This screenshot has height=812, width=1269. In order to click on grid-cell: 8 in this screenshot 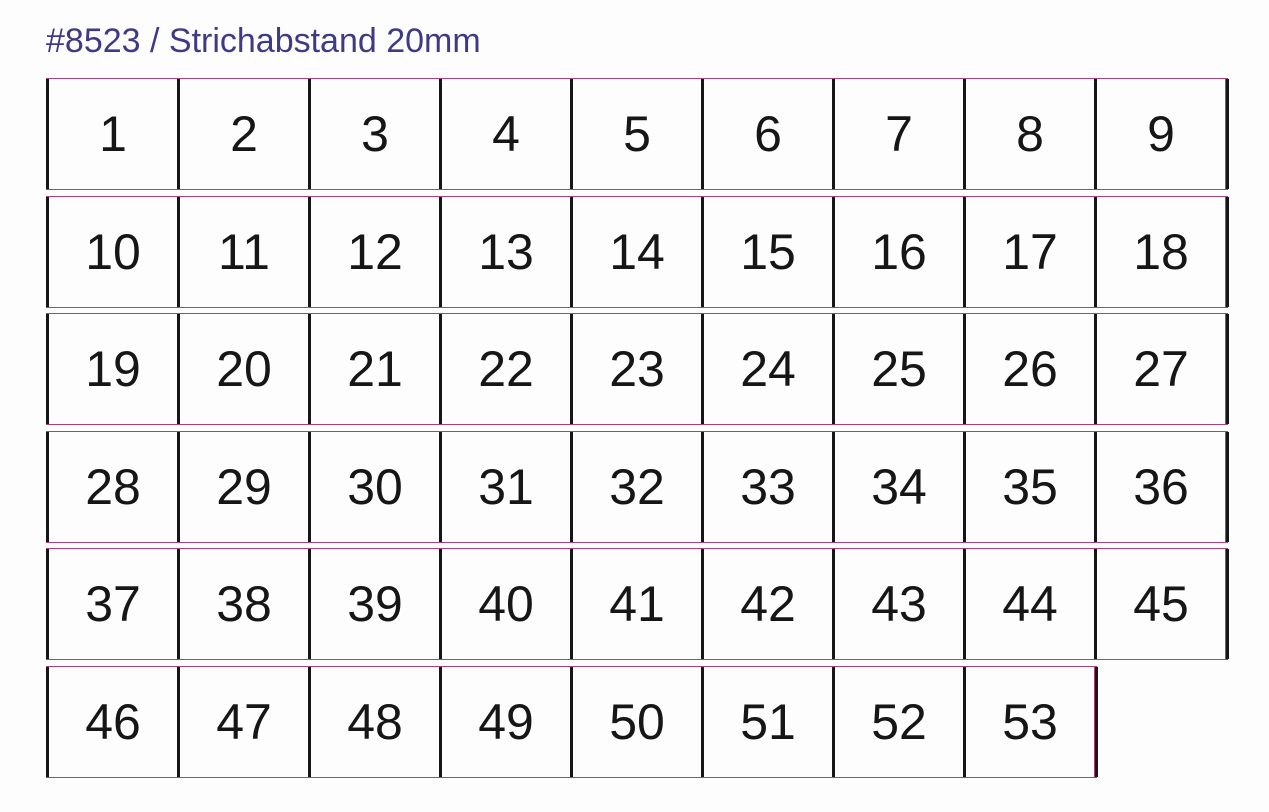, I will do `click(1028, 134)`.